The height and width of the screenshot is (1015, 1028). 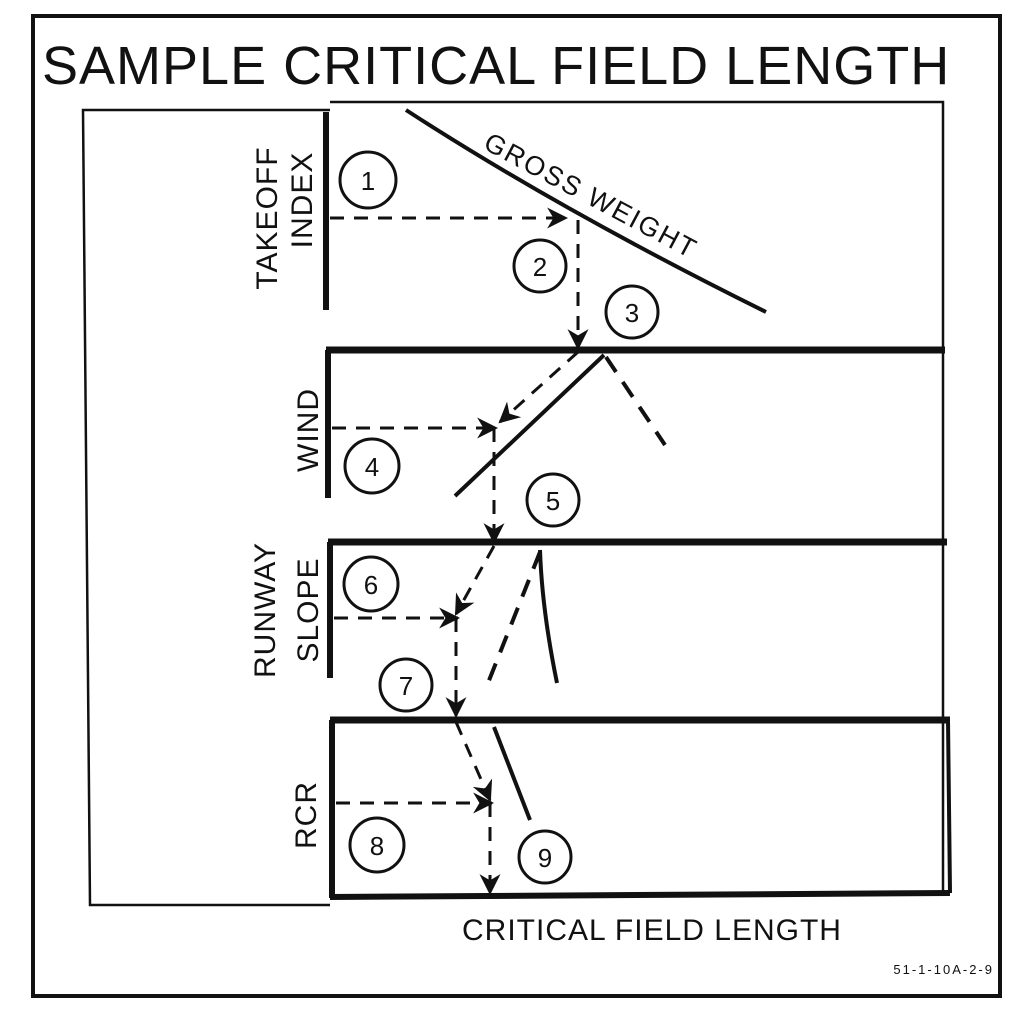 I want to click on runway-slope-label-line1: RUNWAY, so click(x=265, y=610).